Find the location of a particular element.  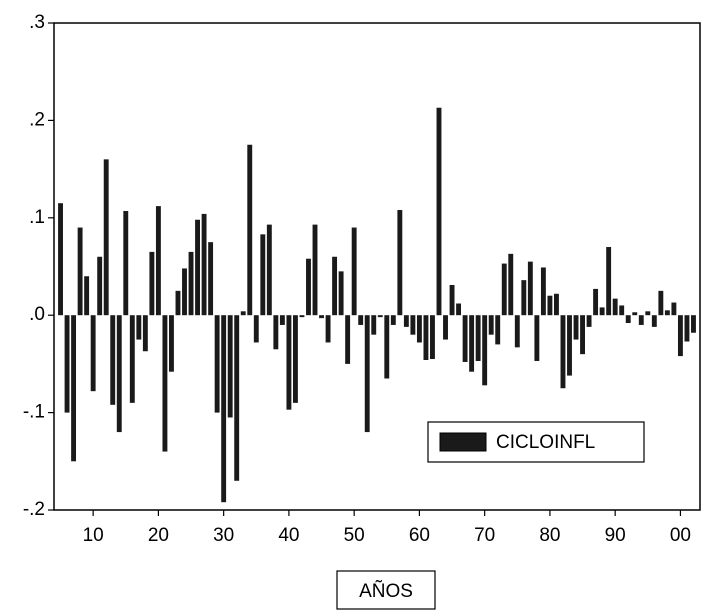

x-tick-label: 80 is located at coordinates (549, 535).